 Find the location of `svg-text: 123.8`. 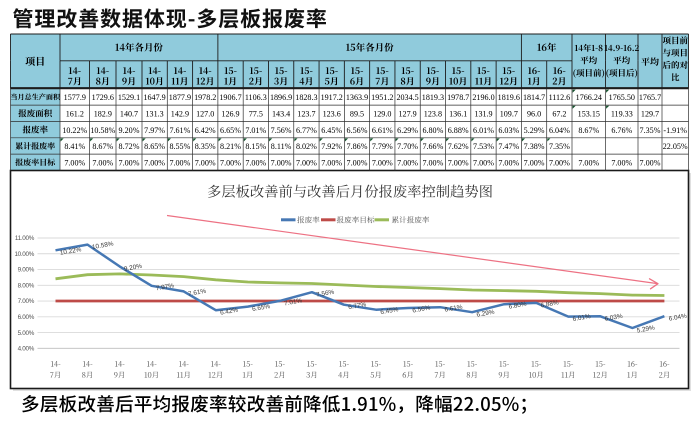

svg-text: 123.8 is located at coordinates (433, 113).